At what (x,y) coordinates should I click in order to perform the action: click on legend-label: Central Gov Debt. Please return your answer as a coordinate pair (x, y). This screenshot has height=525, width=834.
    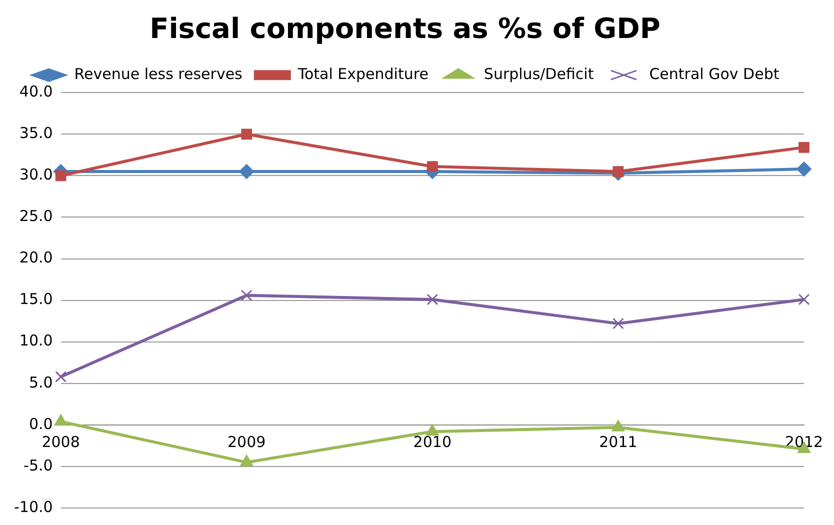
    Looking at the image, I should click on (714, 73).